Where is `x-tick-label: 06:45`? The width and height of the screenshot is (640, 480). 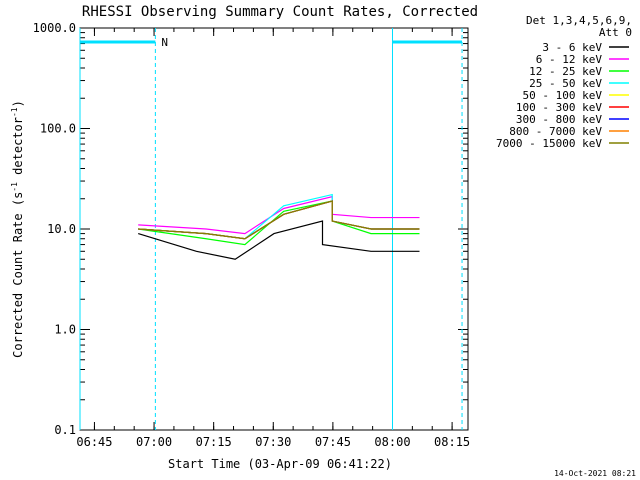
x-tick-label: 06:45 is located at coordinates (94, 442).